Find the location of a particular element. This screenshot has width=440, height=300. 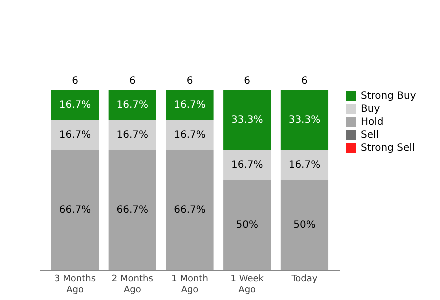

legend-label: Buy is located at coordinates (370, 109).